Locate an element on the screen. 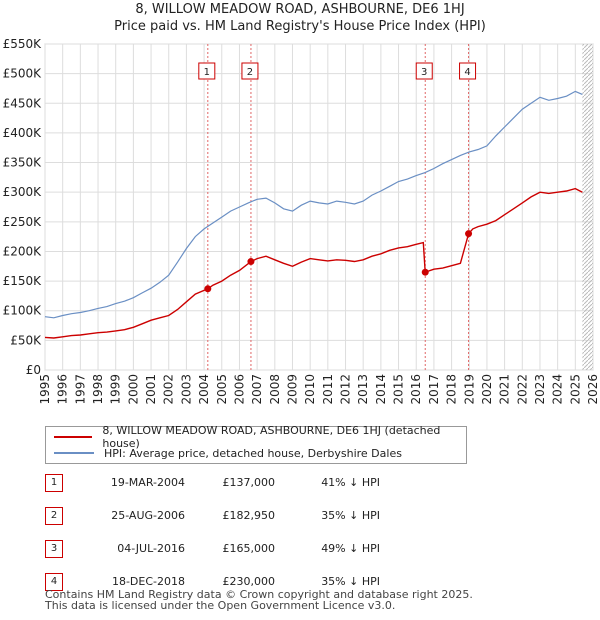 The height and width of the screenshot is (620, 600). x-tick-label: 2025 is located at coordinates (575, 389).